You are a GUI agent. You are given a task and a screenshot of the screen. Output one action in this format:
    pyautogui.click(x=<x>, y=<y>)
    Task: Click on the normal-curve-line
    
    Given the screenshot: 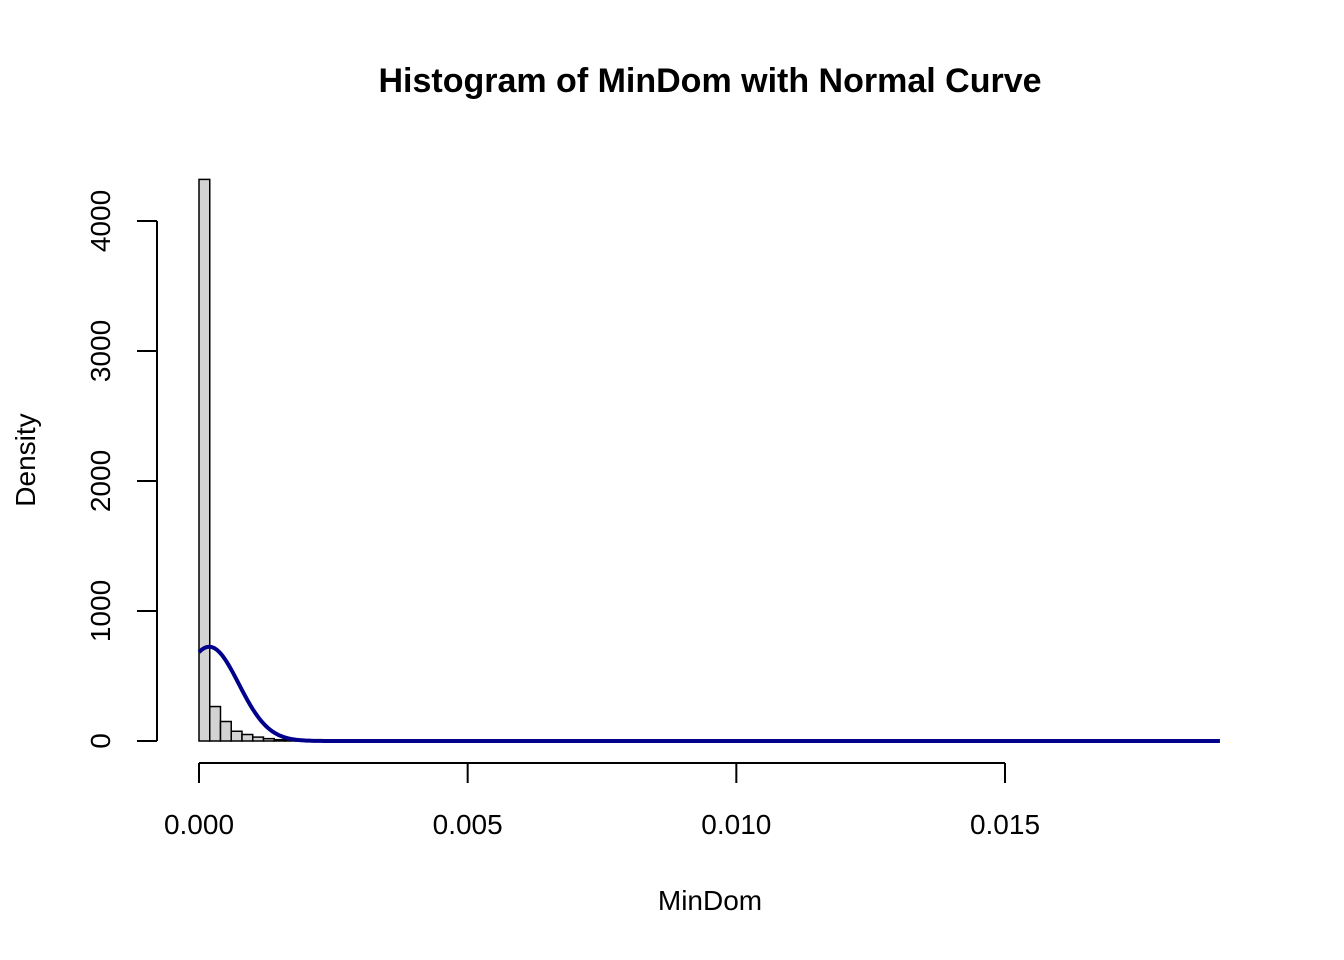 What is the action you would take?
    pyautogui.click(x=708, y=693)
    